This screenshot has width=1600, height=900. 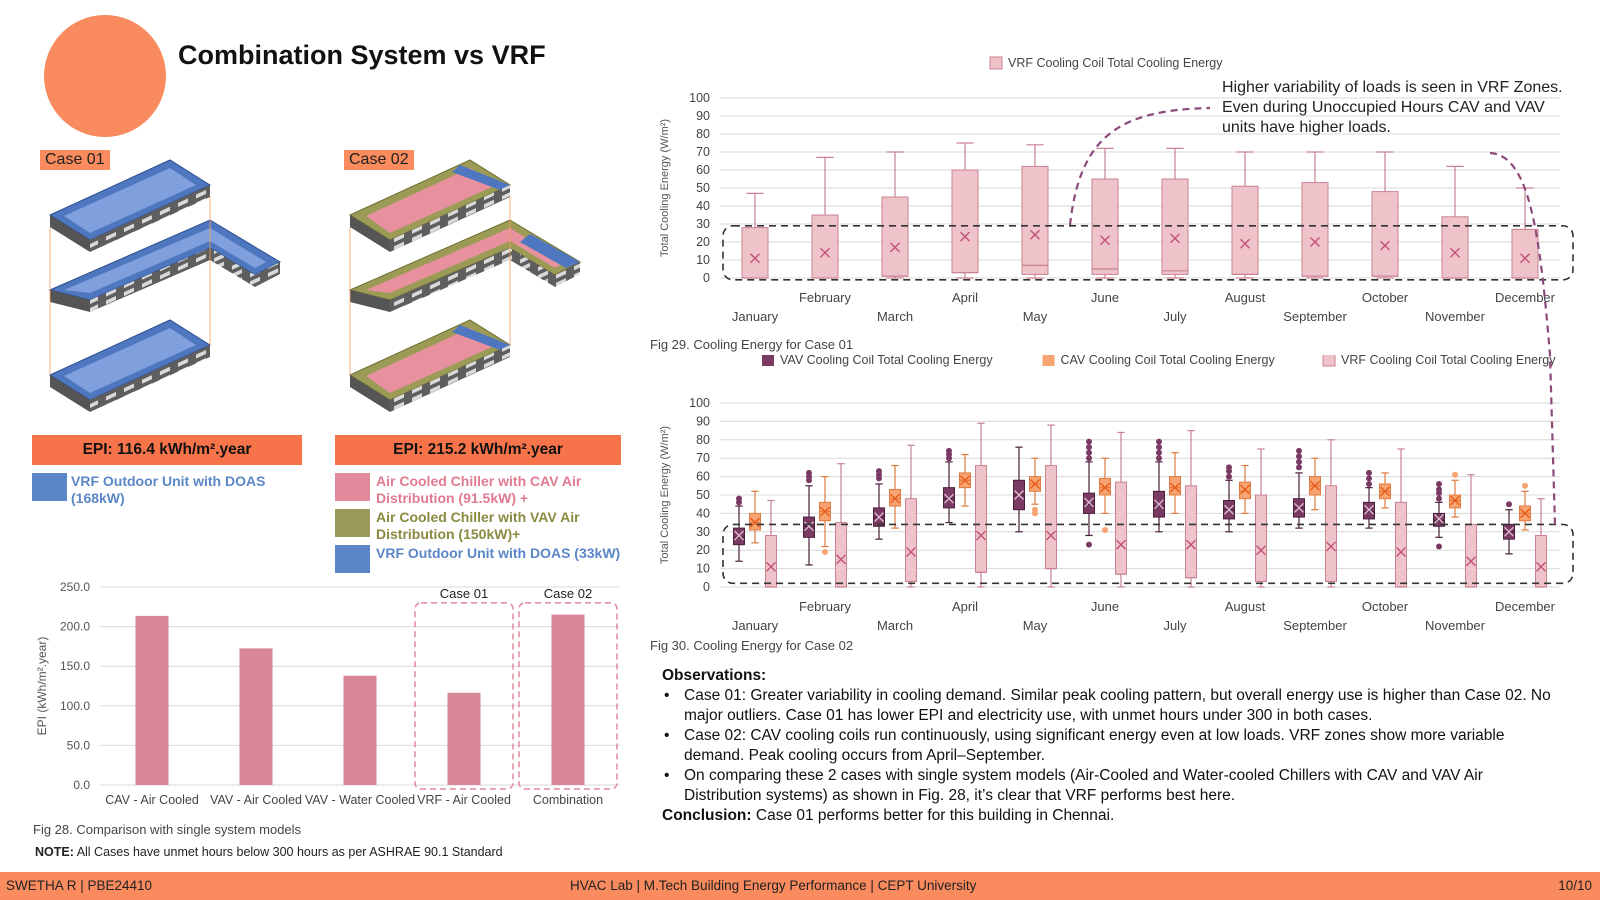 I want to click on x-tick-label: October, so click(x=1385, y=606).